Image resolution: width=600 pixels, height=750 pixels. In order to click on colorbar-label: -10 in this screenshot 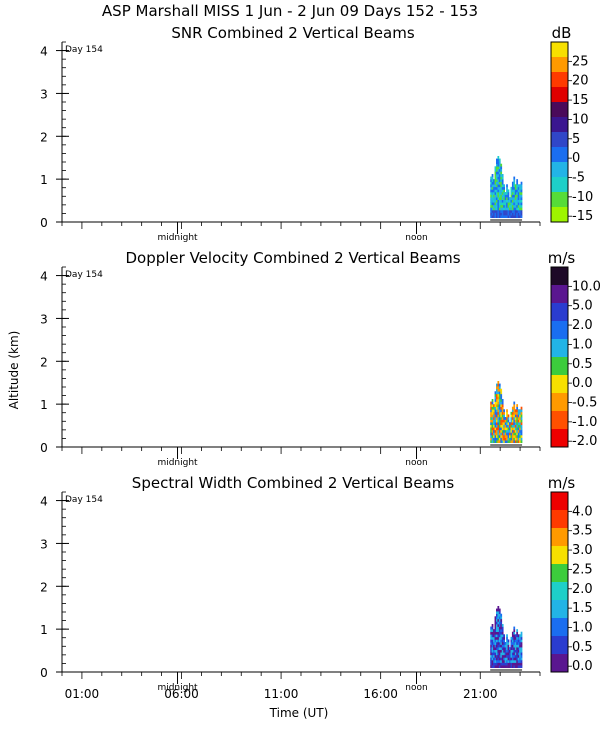, I will do `click(582, 197)`.